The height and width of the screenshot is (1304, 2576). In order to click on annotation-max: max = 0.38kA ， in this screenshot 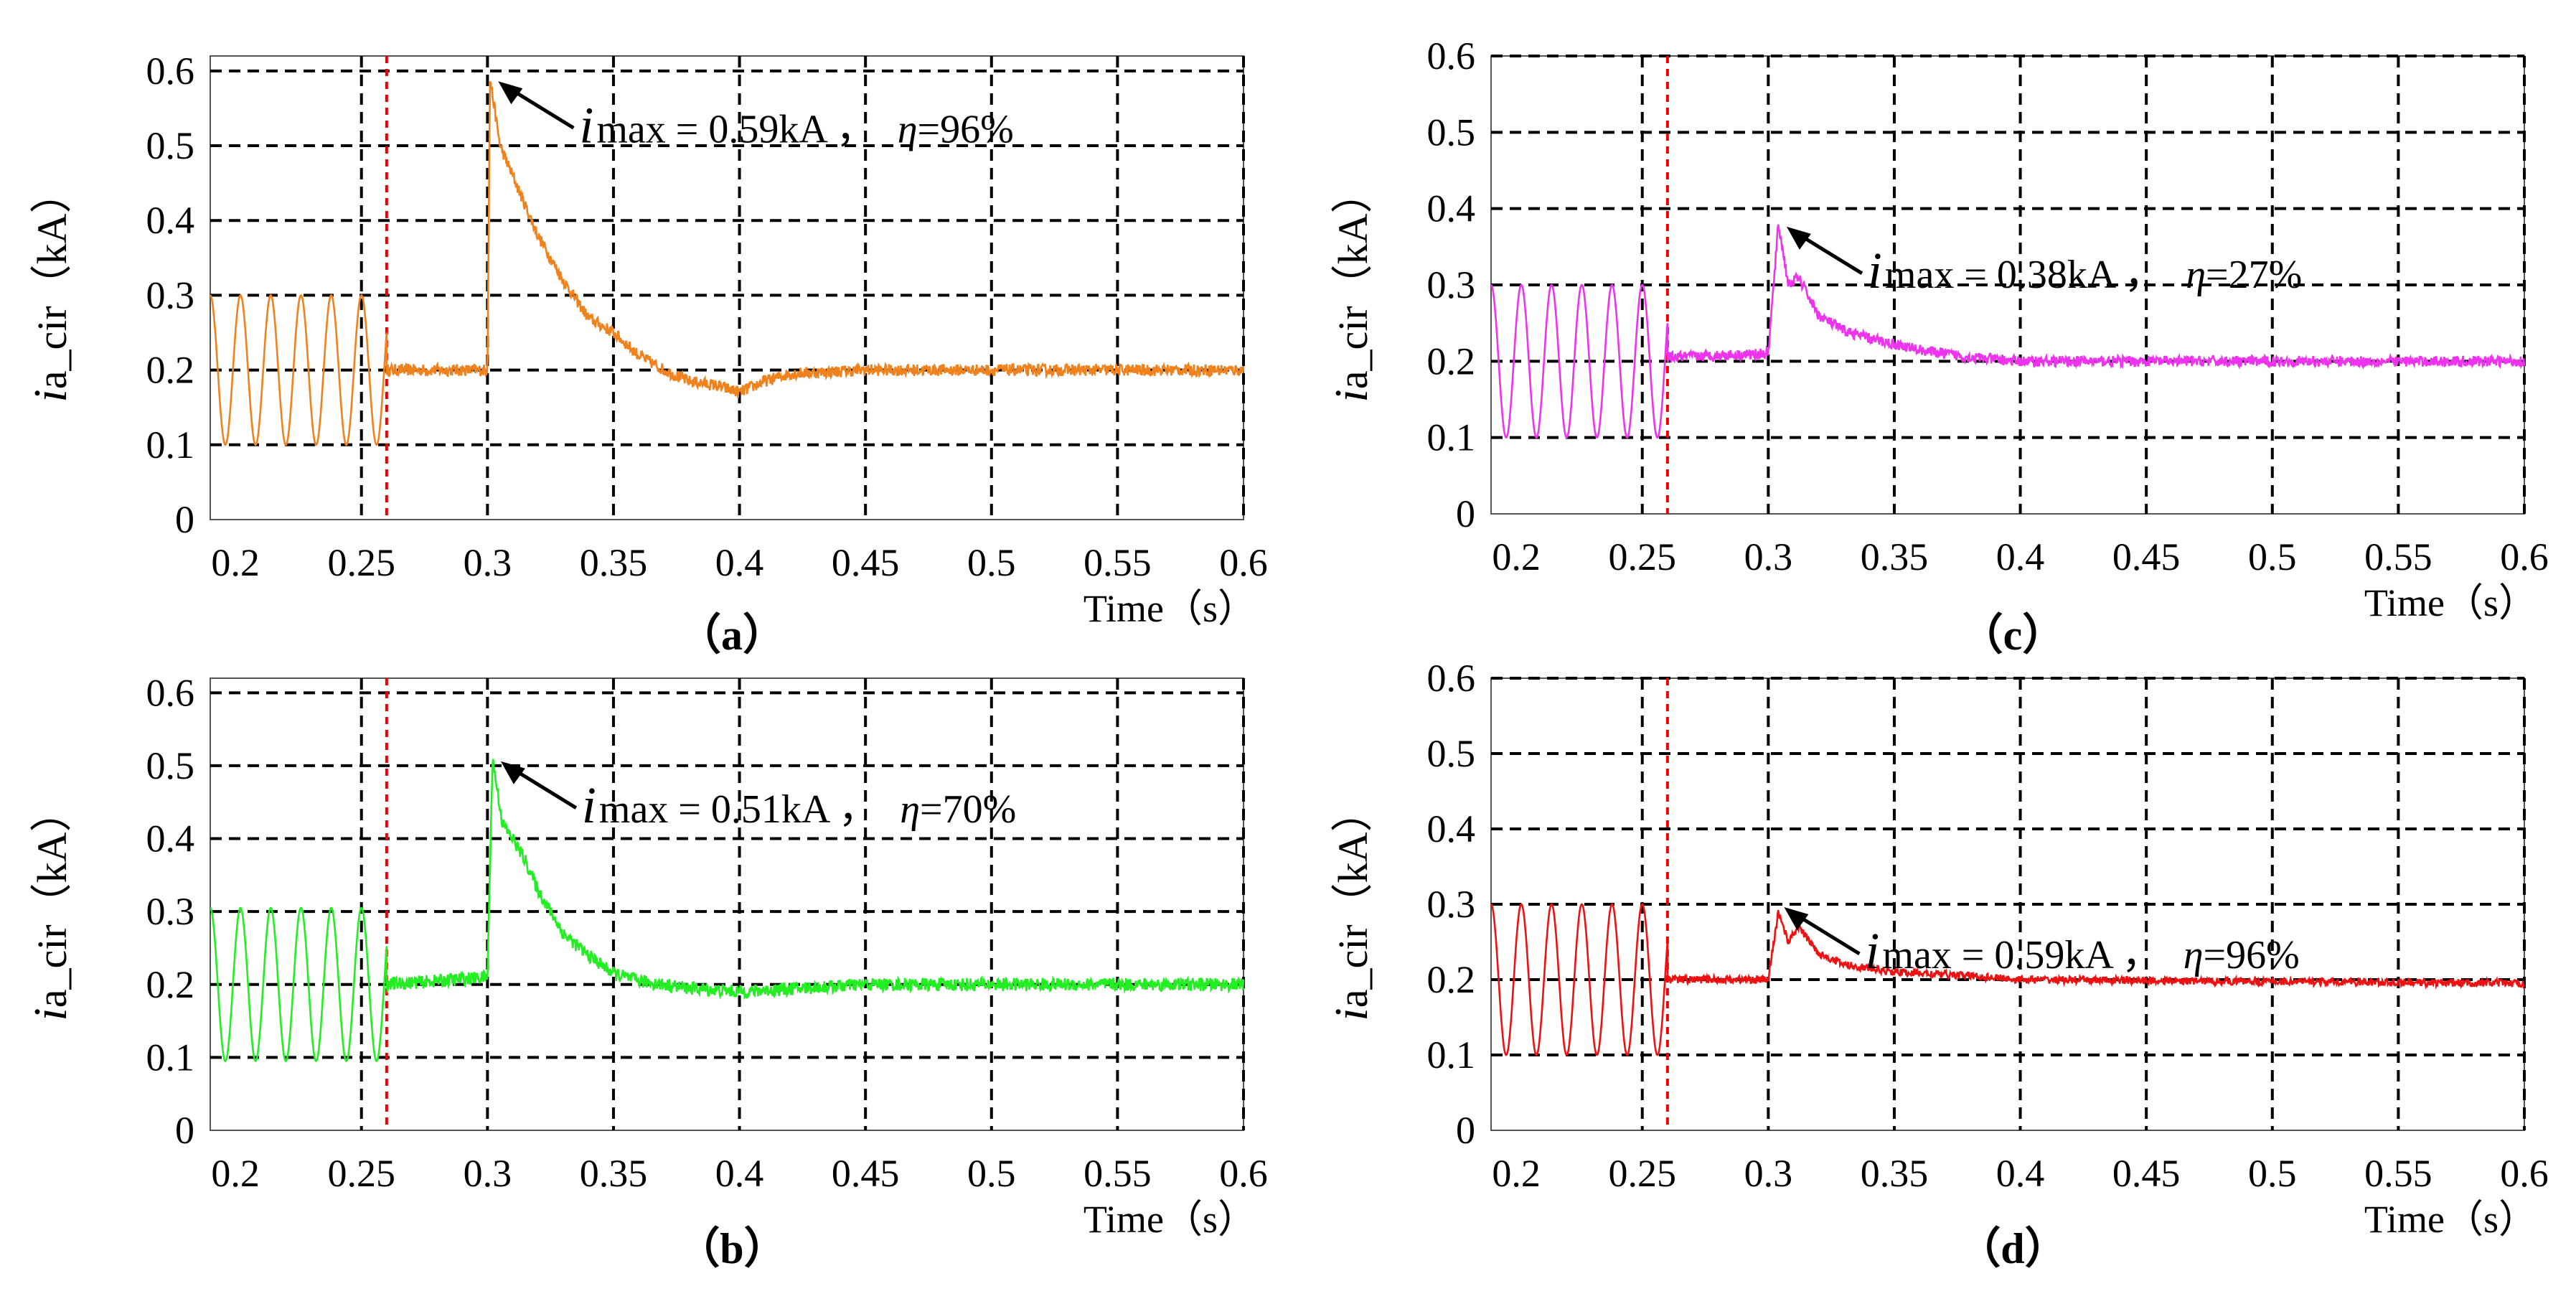, I will do `click(2024, 275)`.